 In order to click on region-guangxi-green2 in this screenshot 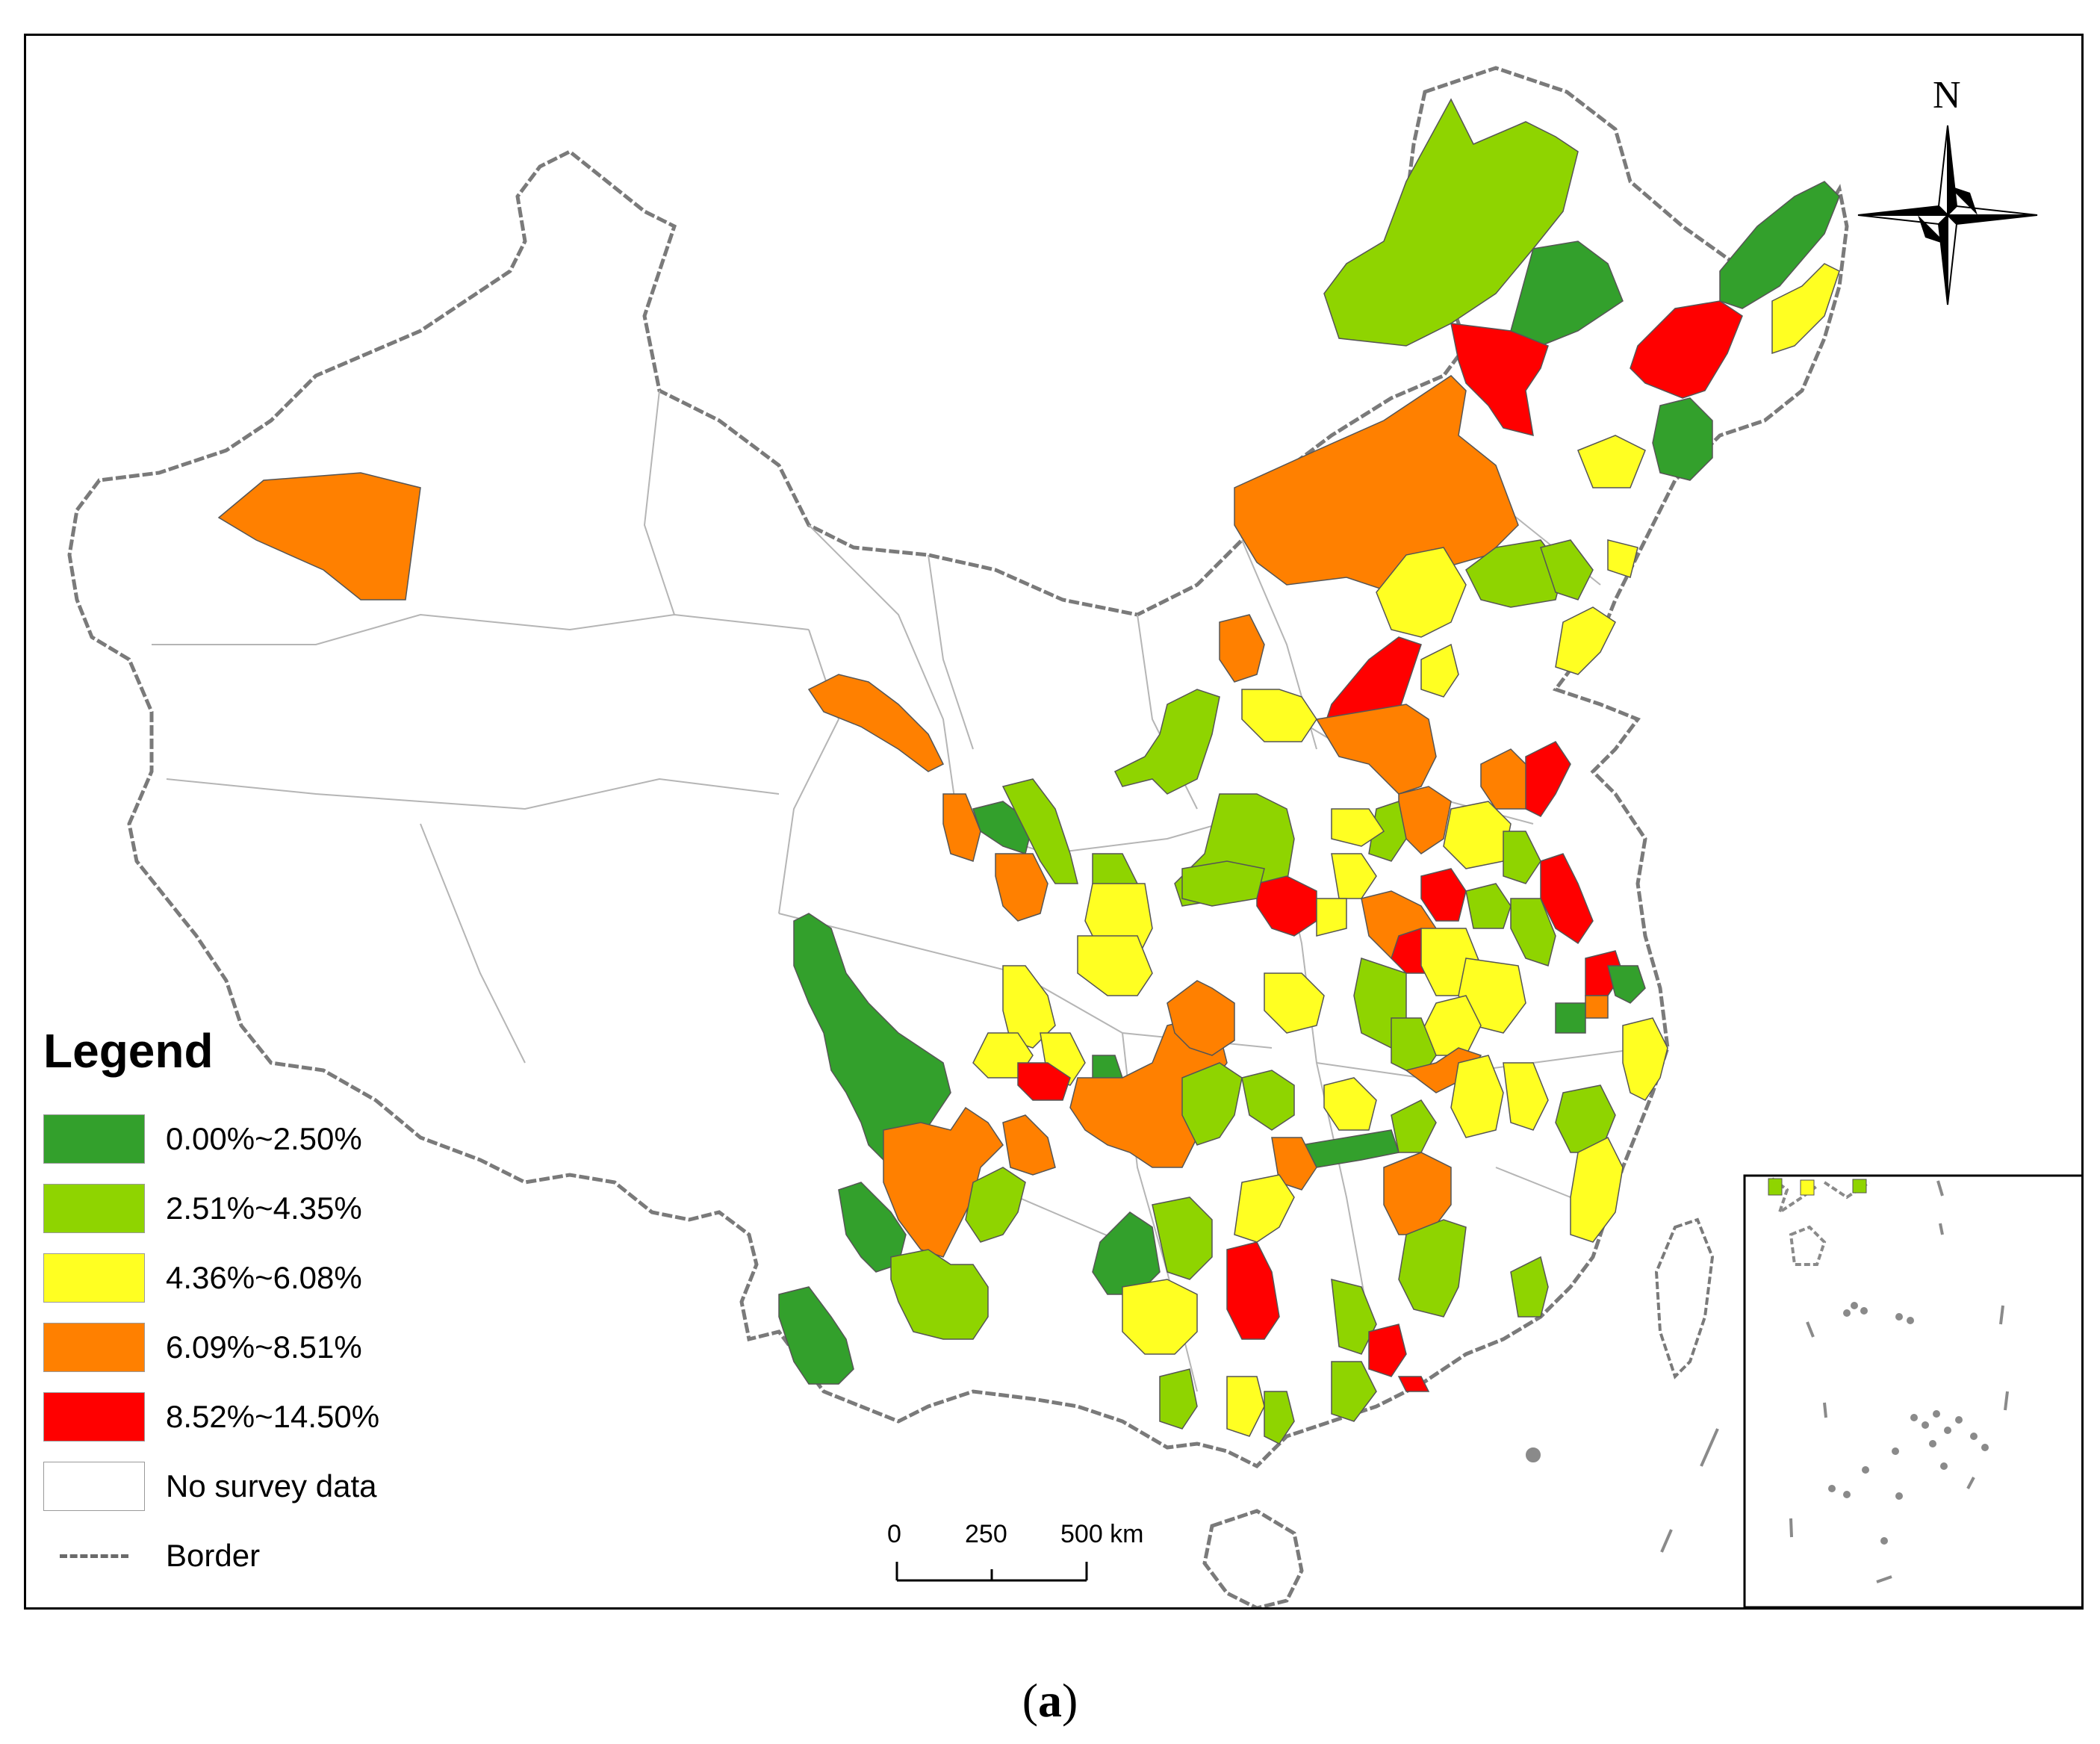, I will do `click(1182, 1238)`.